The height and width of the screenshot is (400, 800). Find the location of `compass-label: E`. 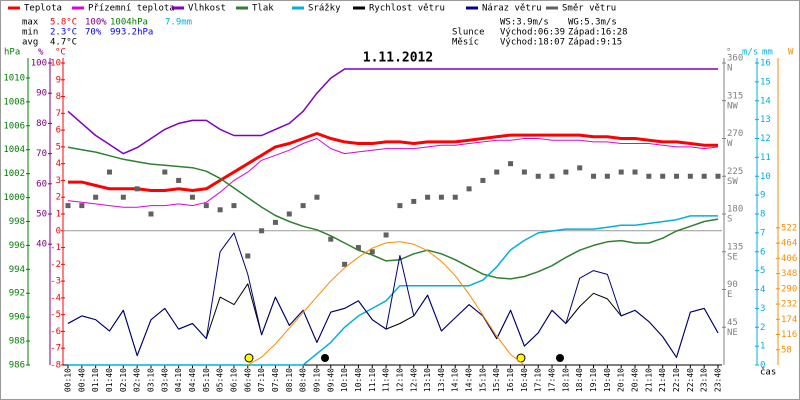

compass-label: E is located at coordinates (729, 295).